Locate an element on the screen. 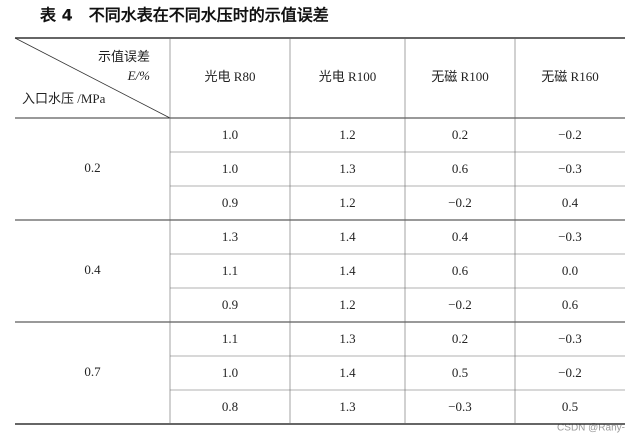 The image size is (638, 436). pressure-label: 0.2 is located at coordinates (92, 167).